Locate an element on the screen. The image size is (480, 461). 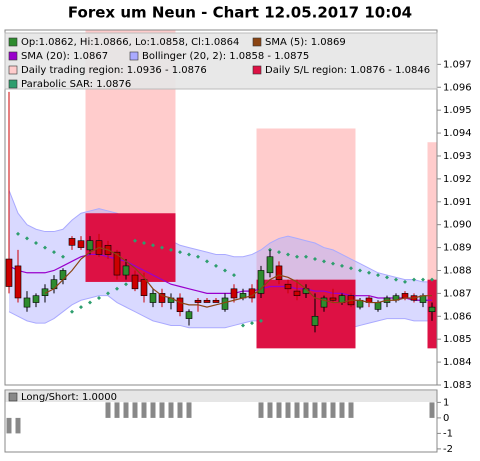
legend-label: Daily trading region: 1.0936 - 1.0876 is located at coordinates (114, 70).